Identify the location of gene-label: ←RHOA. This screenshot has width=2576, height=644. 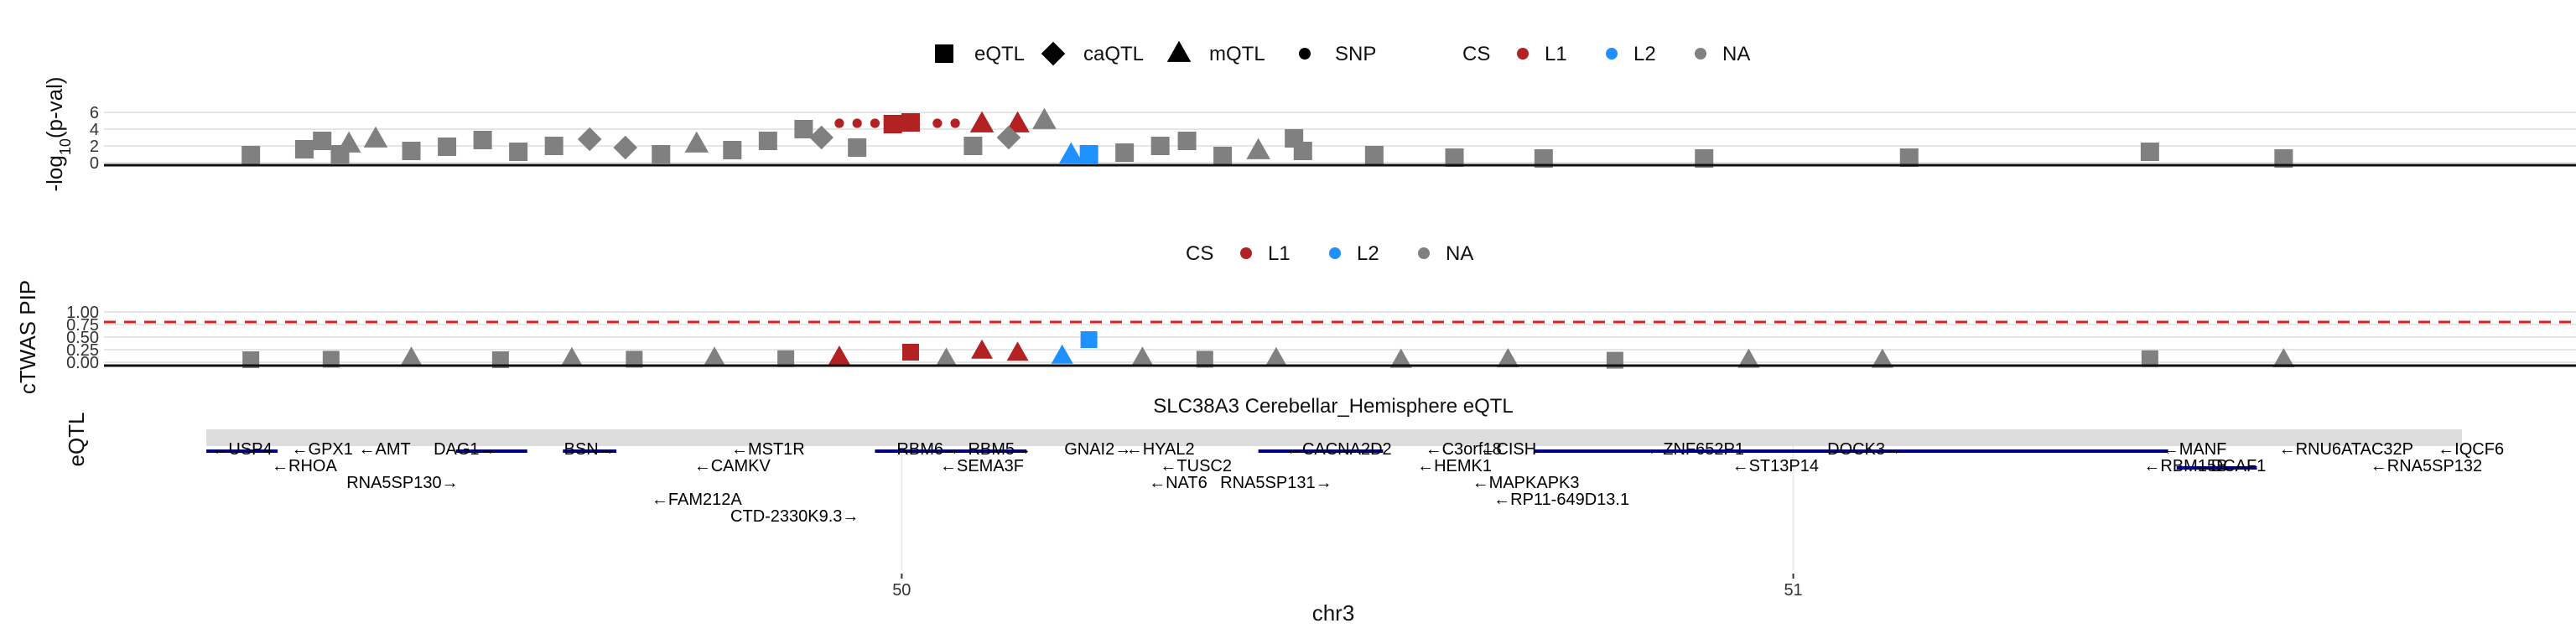
(304, 466).